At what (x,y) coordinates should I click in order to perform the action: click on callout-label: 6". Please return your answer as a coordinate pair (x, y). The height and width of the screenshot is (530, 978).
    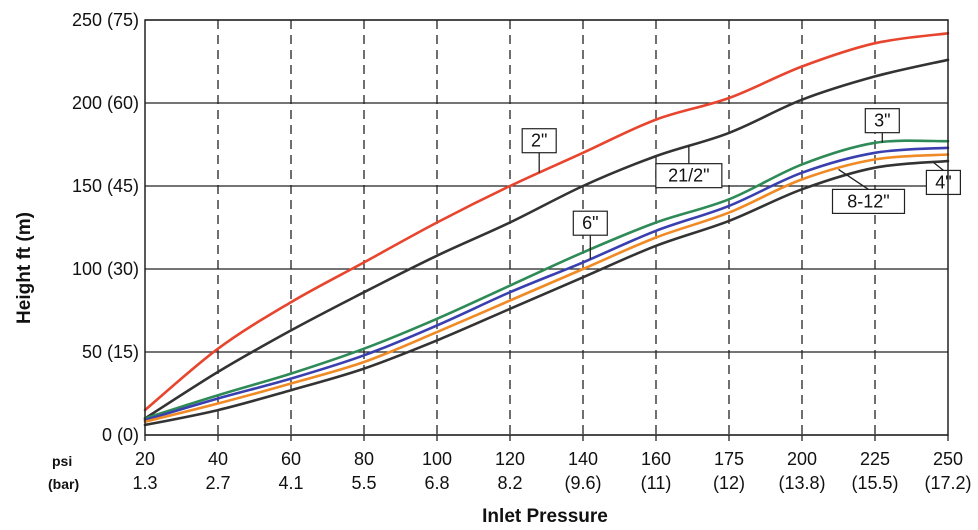
    Looking at the image, I should click on (590, 223).